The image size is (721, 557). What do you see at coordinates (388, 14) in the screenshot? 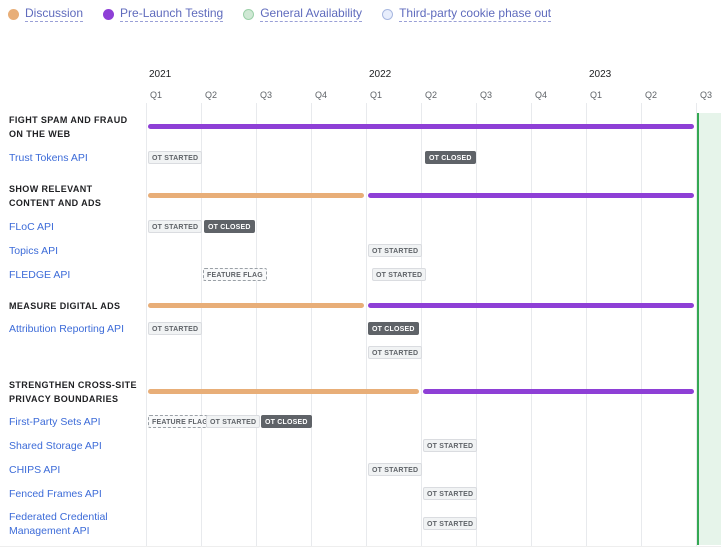
I see `cookie-dot-icon` at bounding box center [388, 14].